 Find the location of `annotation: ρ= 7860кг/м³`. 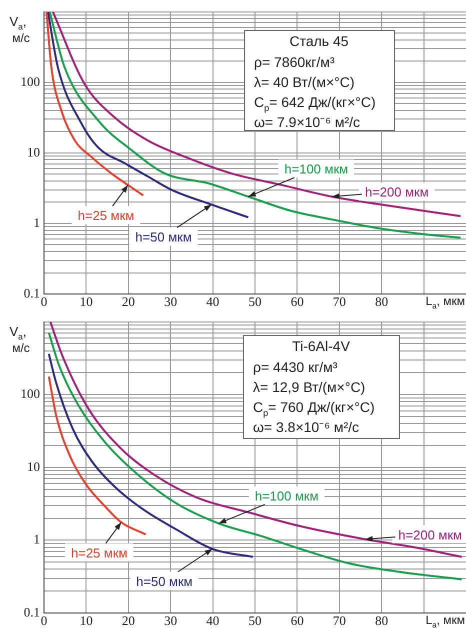

annotation: ρ= 7860кг/м³ is located at coordinates (294, 62).